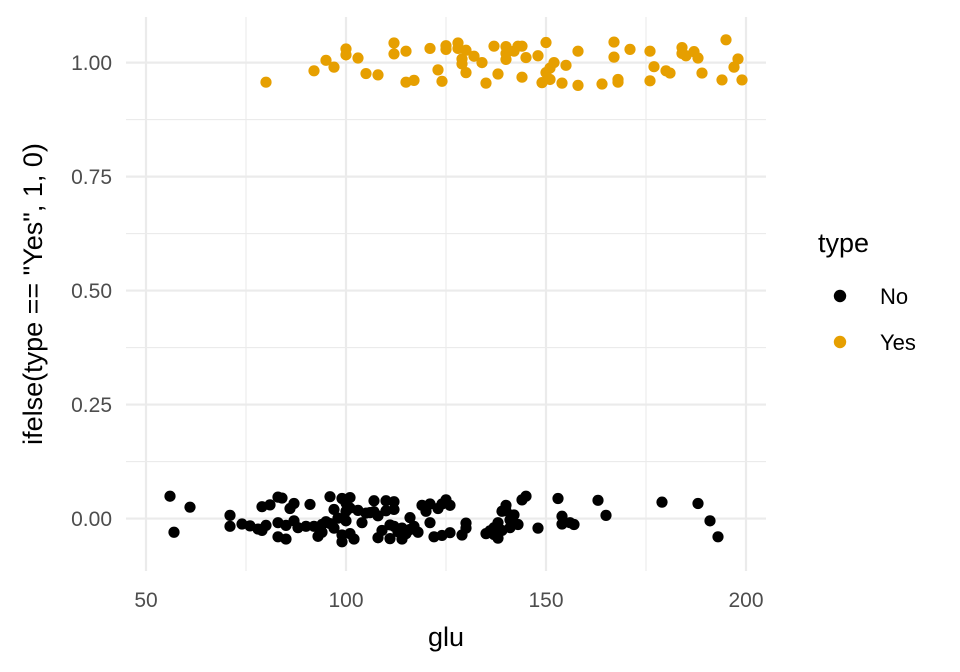 This screenshot has height=672, width=960. Describe the element at coordinates (545, 600) in the screenshot. I see `x-tick-label: 150` at that location.